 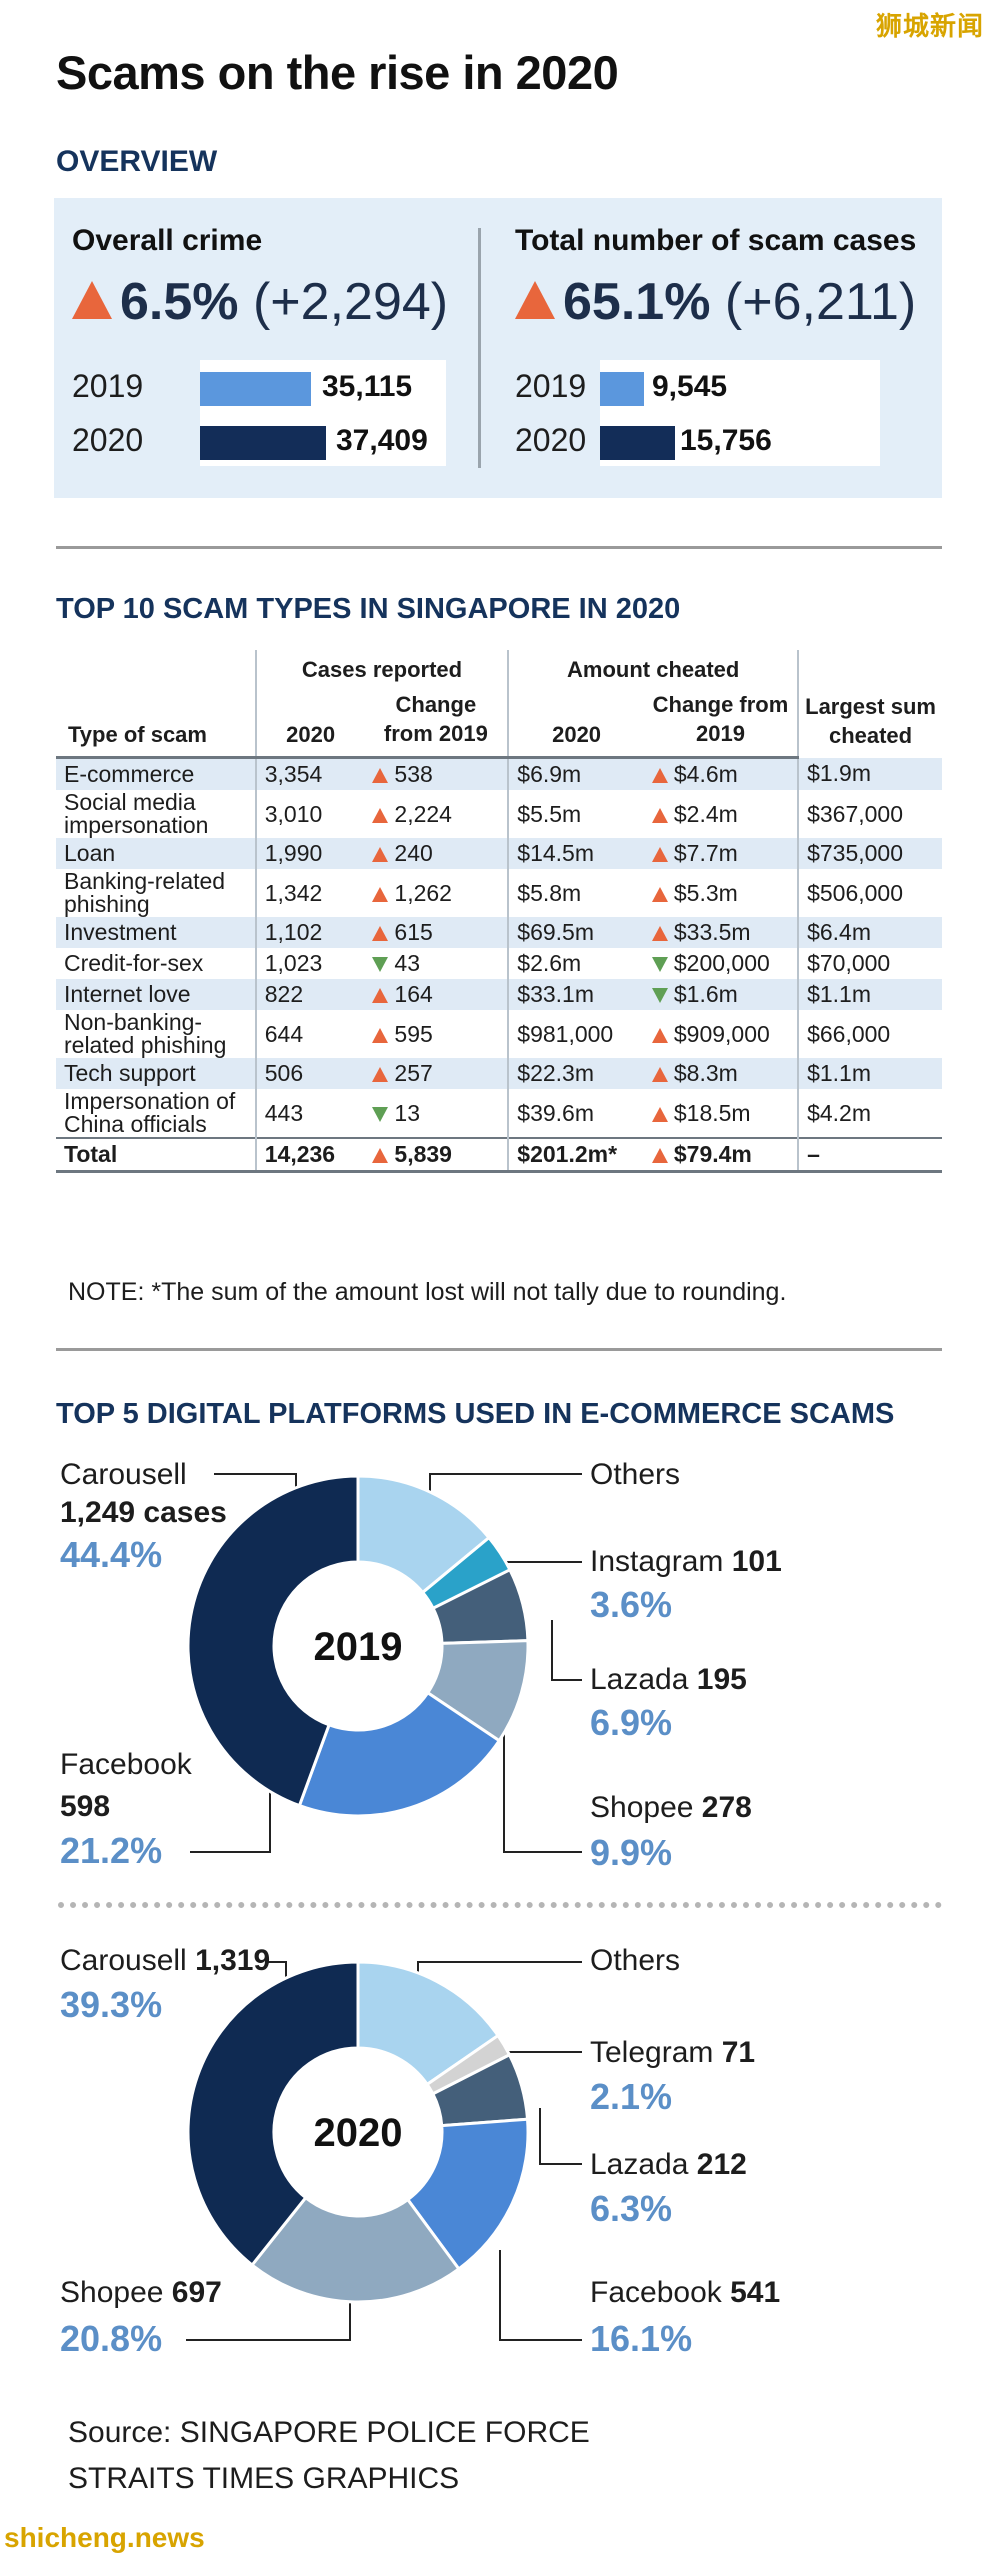 I want to click on pct-shopee-2020: 20.8%, so click(x=111, y=2338).